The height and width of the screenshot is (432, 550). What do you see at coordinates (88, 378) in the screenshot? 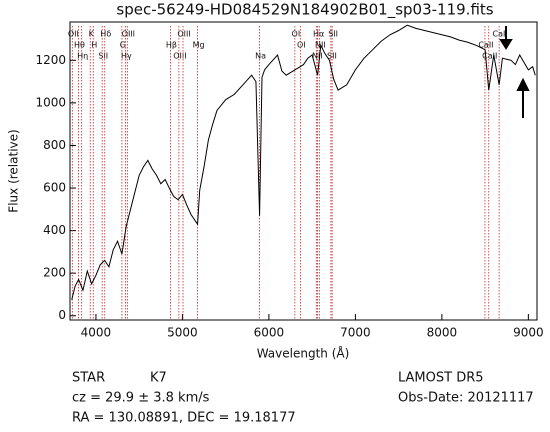
I see `object-class: STAR` at bounding box center [88, 378].